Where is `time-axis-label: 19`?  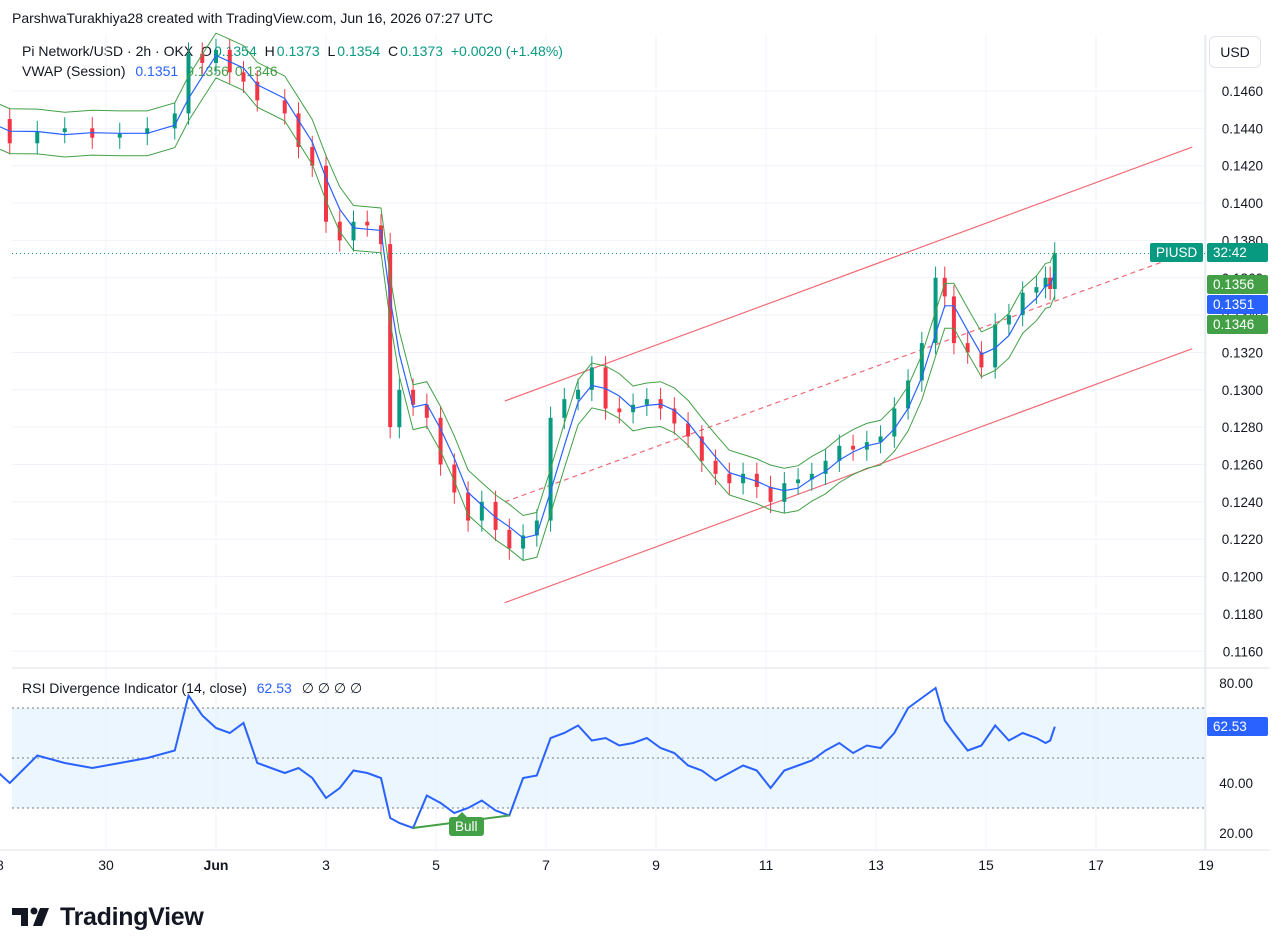
time-axis-label: 19 is located at coordinates (1206, 865).